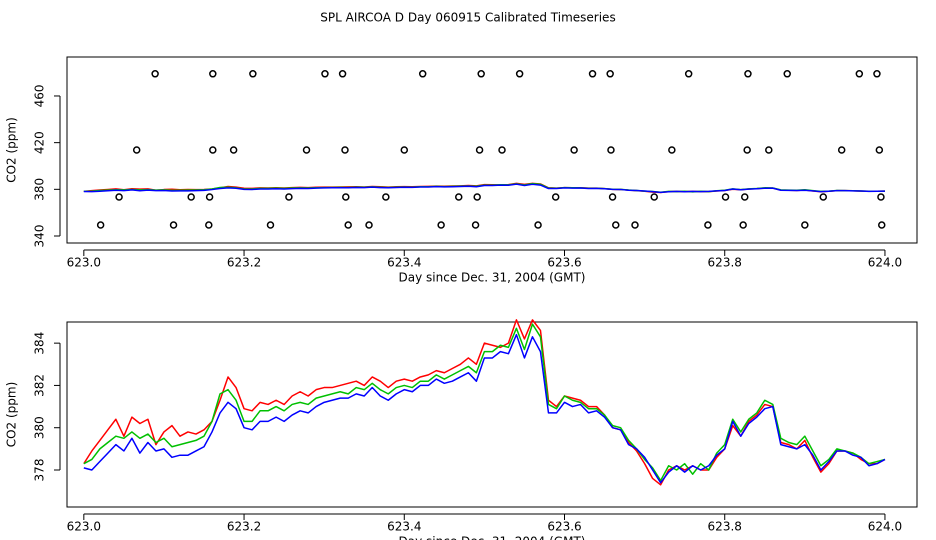 Image resolution: width=936 pixels, height=540 pixels. What do you see at coordinates (40, 236) in the screenshot?
I see `y-tick-label: 340` at bounding box center [40, 236].